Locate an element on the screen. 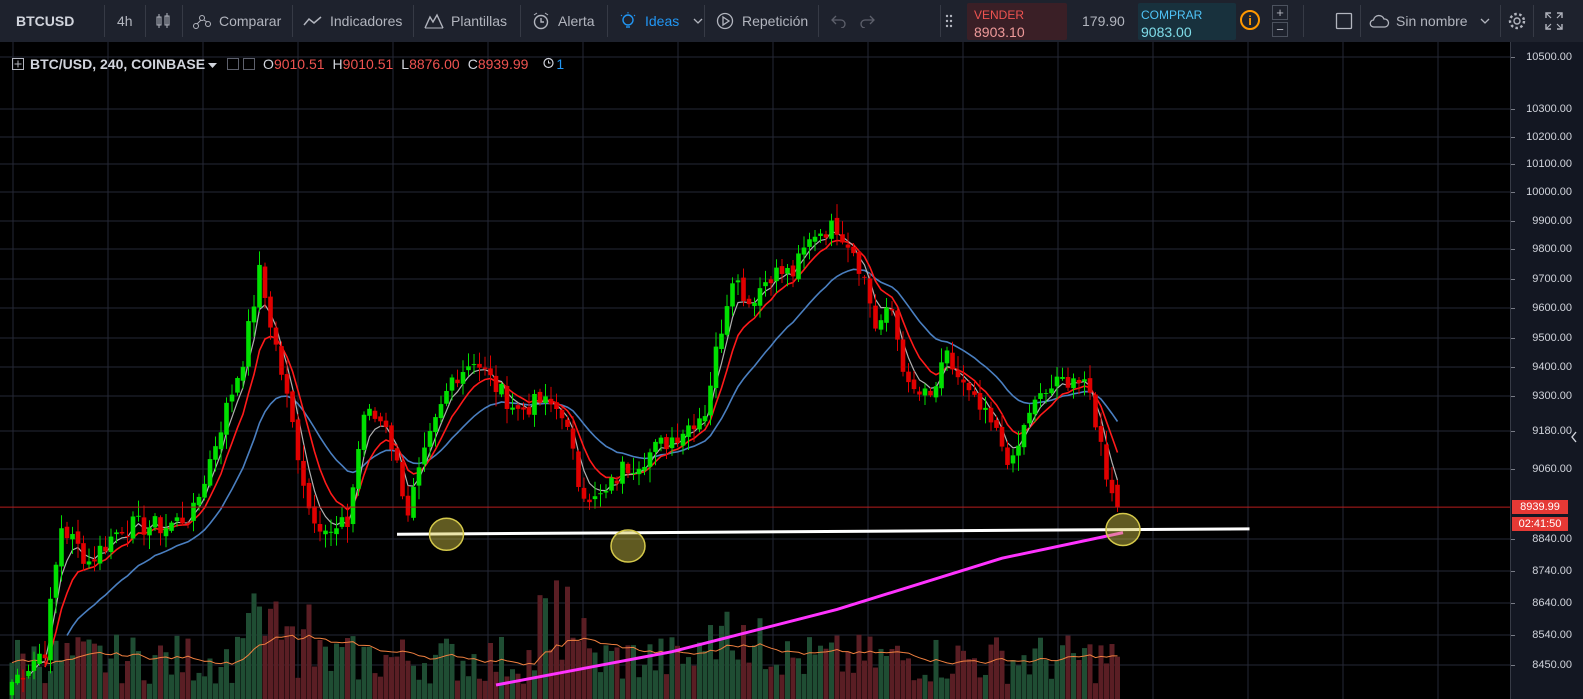  hide-icon is located at coordinates (233, 64).